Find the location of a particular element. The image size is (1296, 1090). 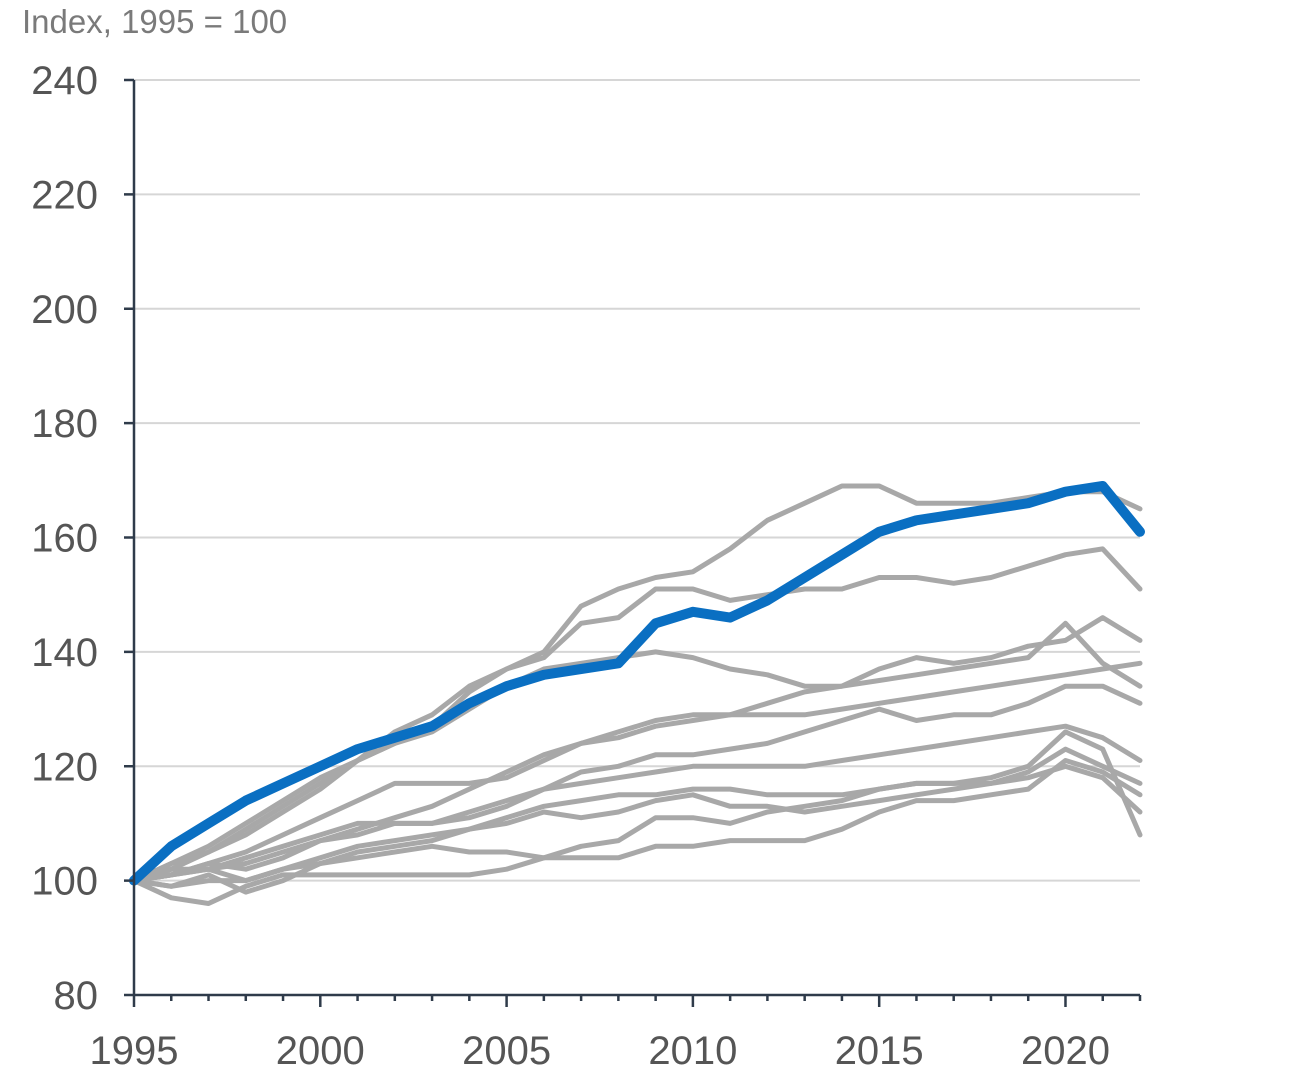

y-tick-label: 220 is located at coordinates (64, 195).